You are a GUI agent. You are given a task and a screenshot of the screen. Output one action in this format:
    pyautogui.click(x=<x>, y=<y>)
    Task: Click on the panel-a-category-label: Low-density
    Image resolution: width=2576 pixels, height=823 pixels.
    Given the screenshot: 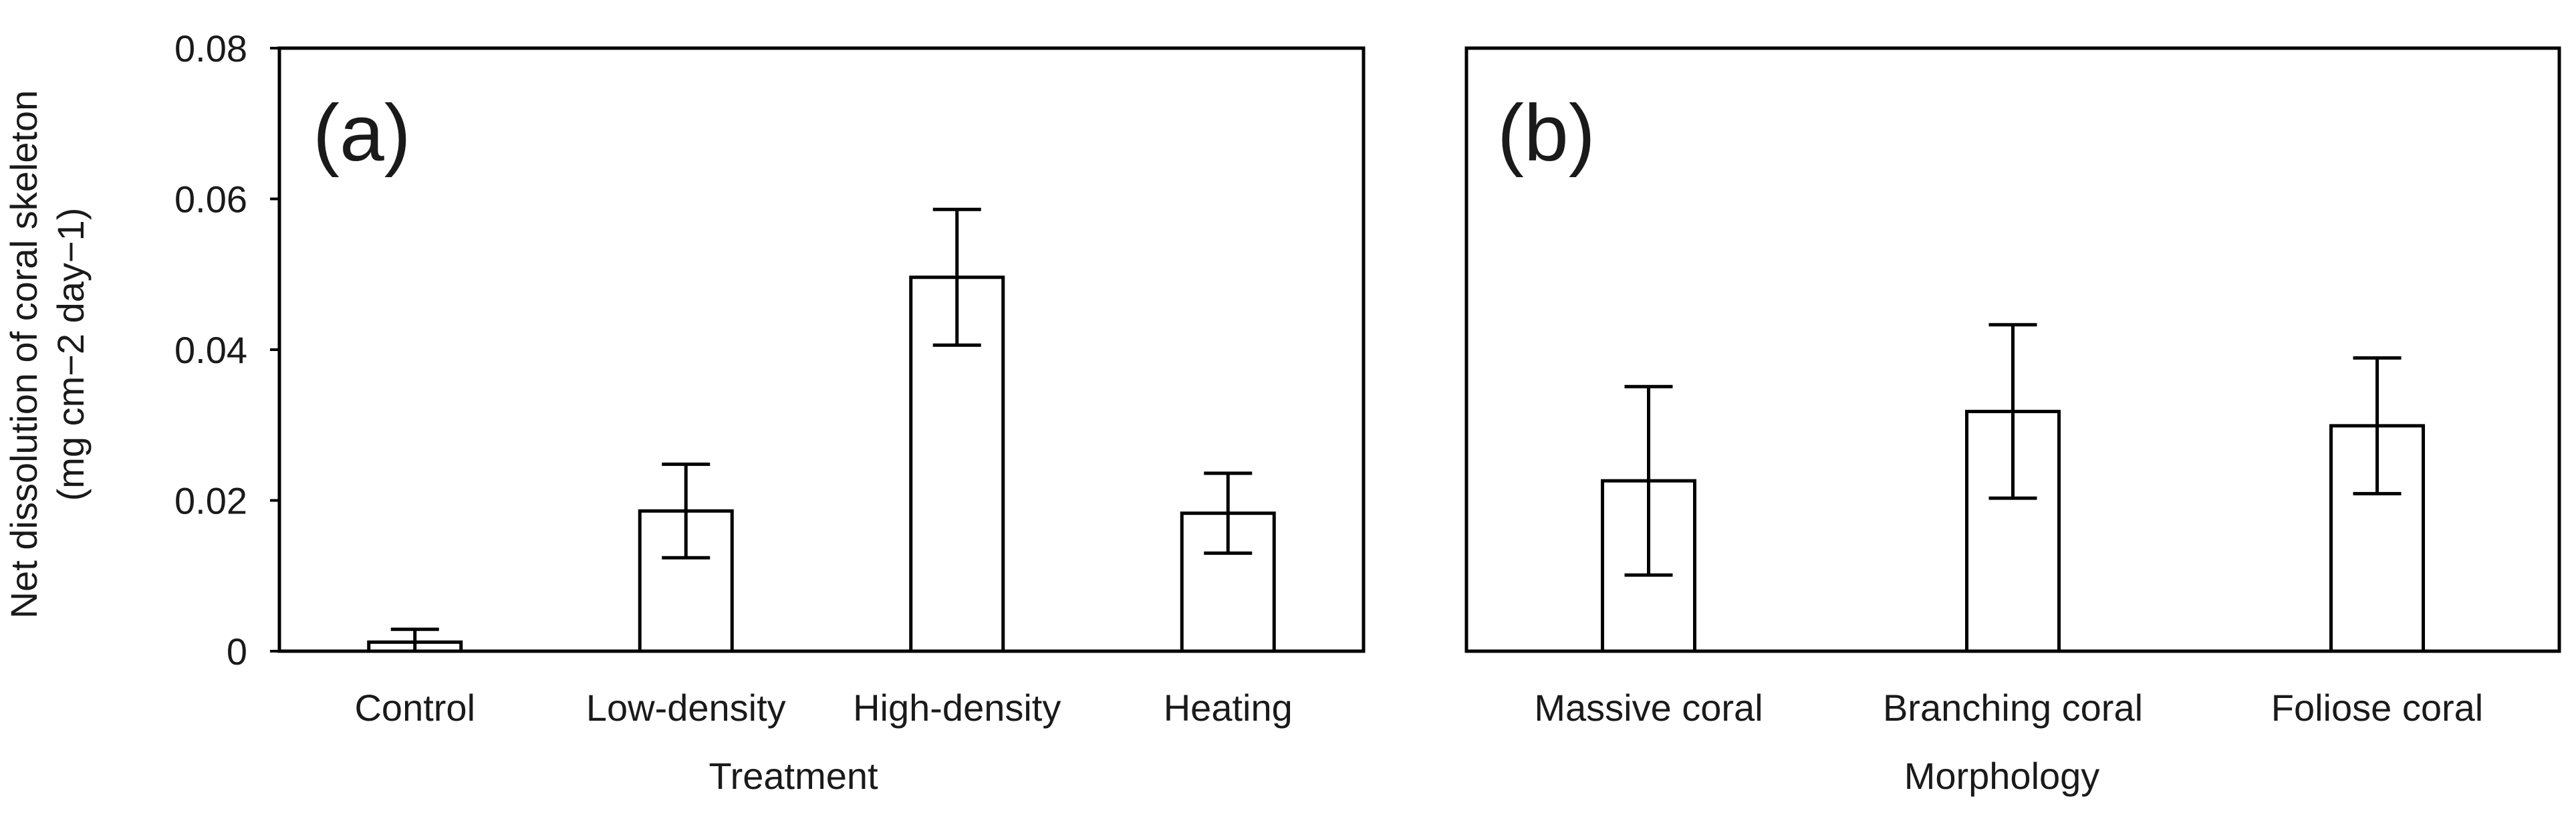 What is the action you would take?
    pyautogui.click(x=686, y=708)
    